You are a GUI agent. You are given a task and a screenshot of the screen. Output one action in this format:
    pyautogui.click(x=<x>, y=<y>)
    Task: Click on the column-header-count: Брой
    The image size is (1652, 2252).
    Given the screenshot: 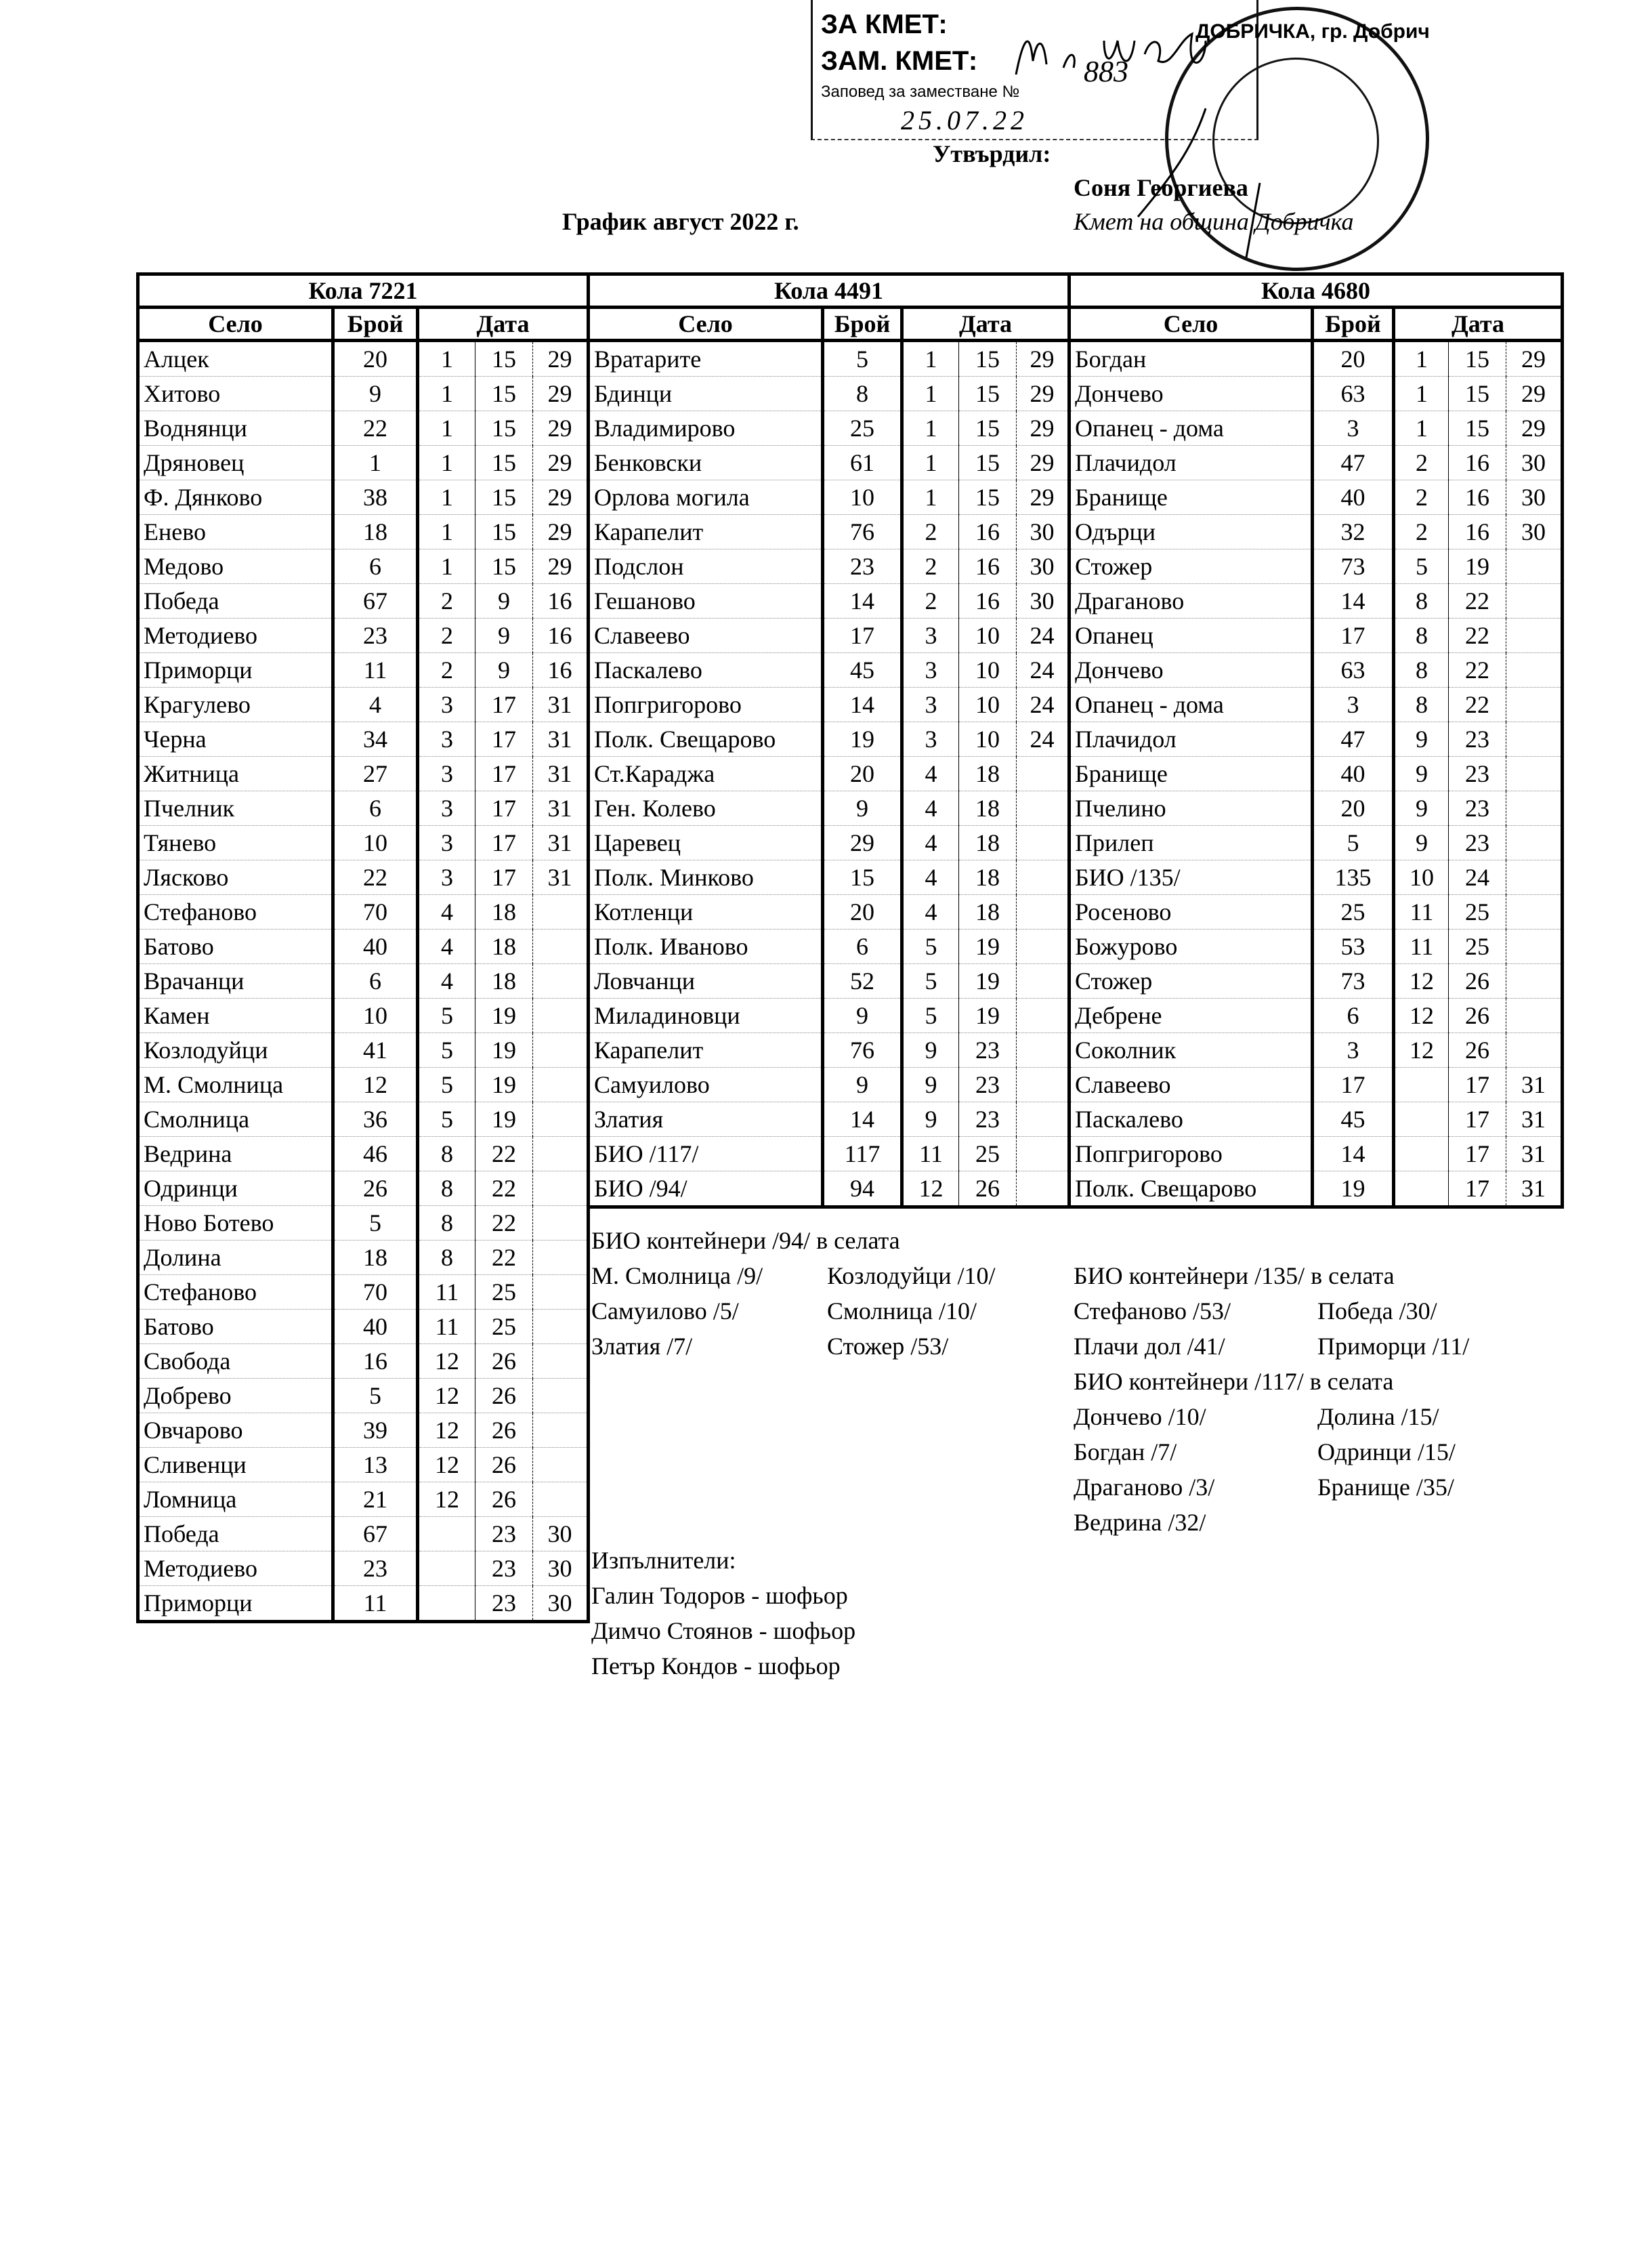 What is the action you would take?
    pyautogui.click(x=1353, y=324)
    